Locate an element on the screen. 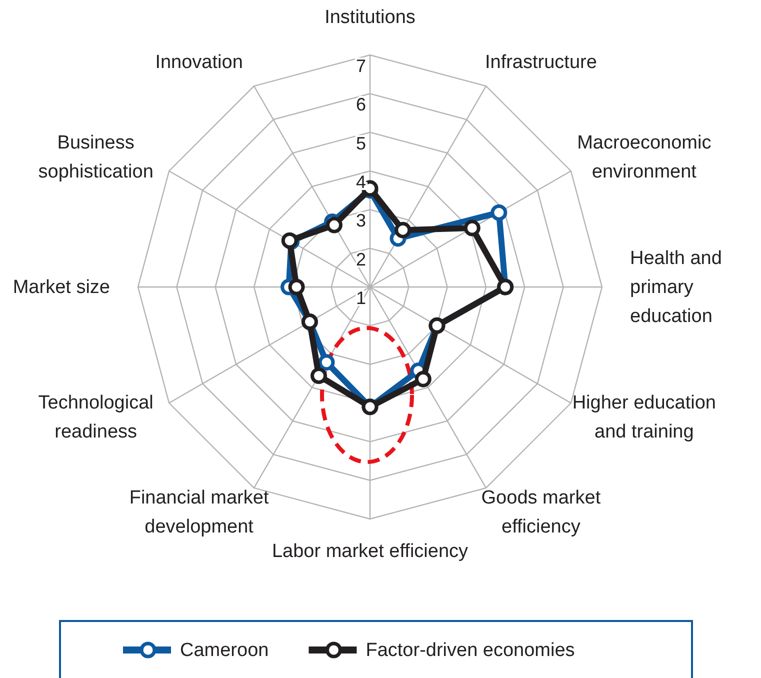 The height and width of the screenshot is (678, 761). spoke-label: Labor market efficiency is located at coordinates (370, 551).